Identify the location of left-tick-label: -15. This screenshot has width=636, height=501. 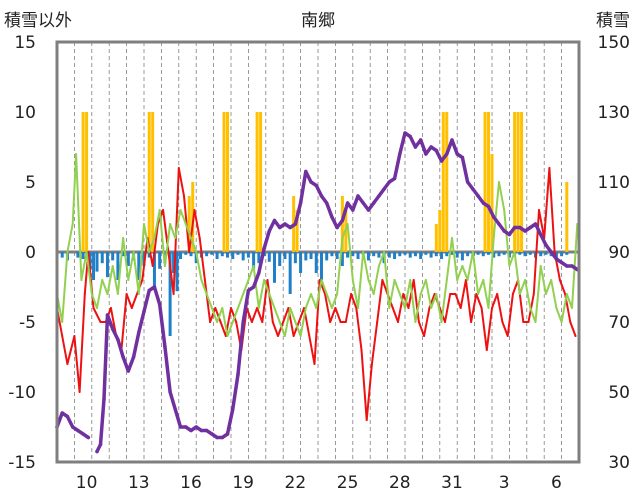
(22, 463).